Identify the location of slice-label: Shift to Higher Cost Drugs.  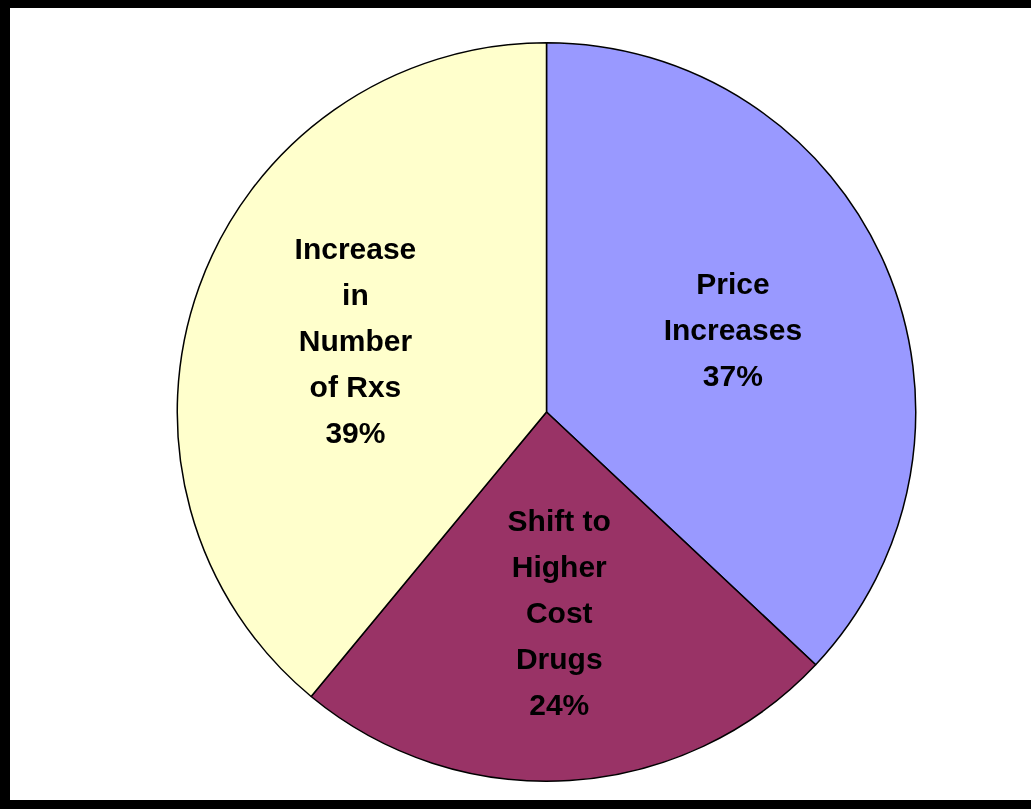
(559, 589).